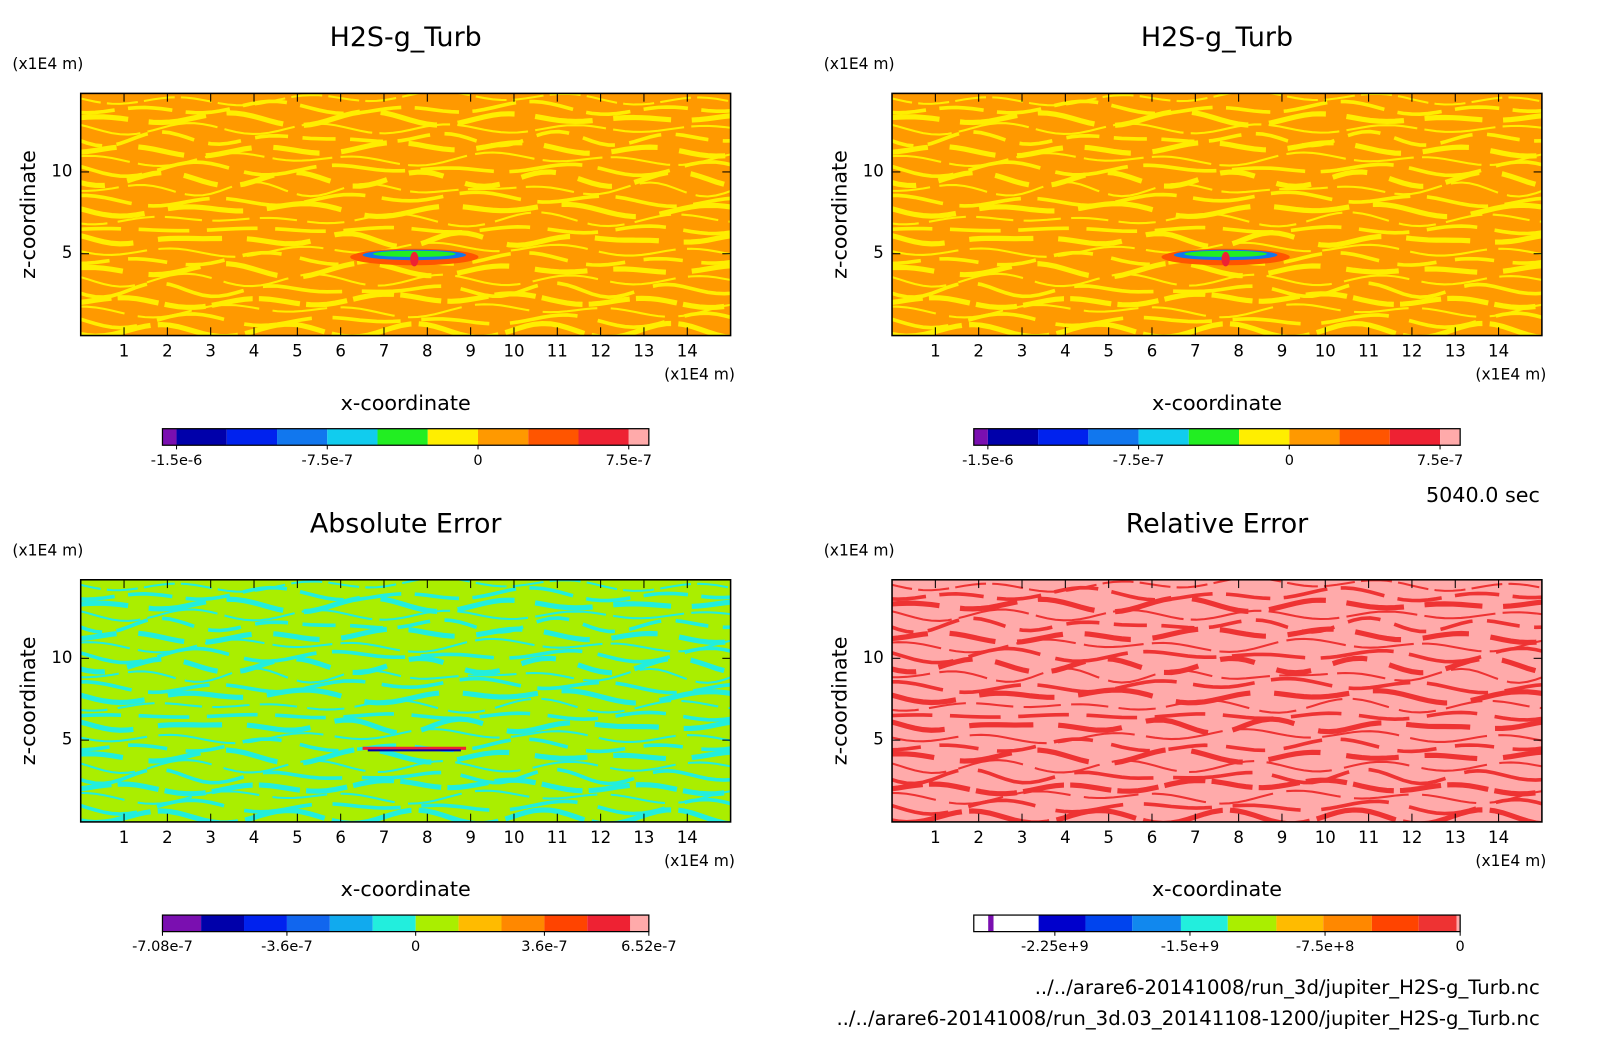  What do you see at coordinates (649, 947) in the screenshot?
I see `colorbar-tick-label: 6.52e-7` at bounding box center [649, 947].